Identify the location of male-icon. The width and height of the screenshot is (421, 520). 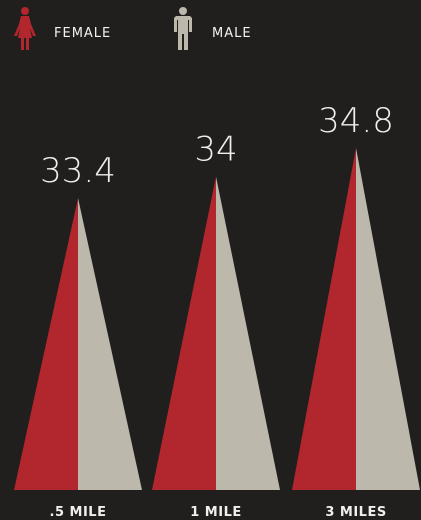
(183, 28).